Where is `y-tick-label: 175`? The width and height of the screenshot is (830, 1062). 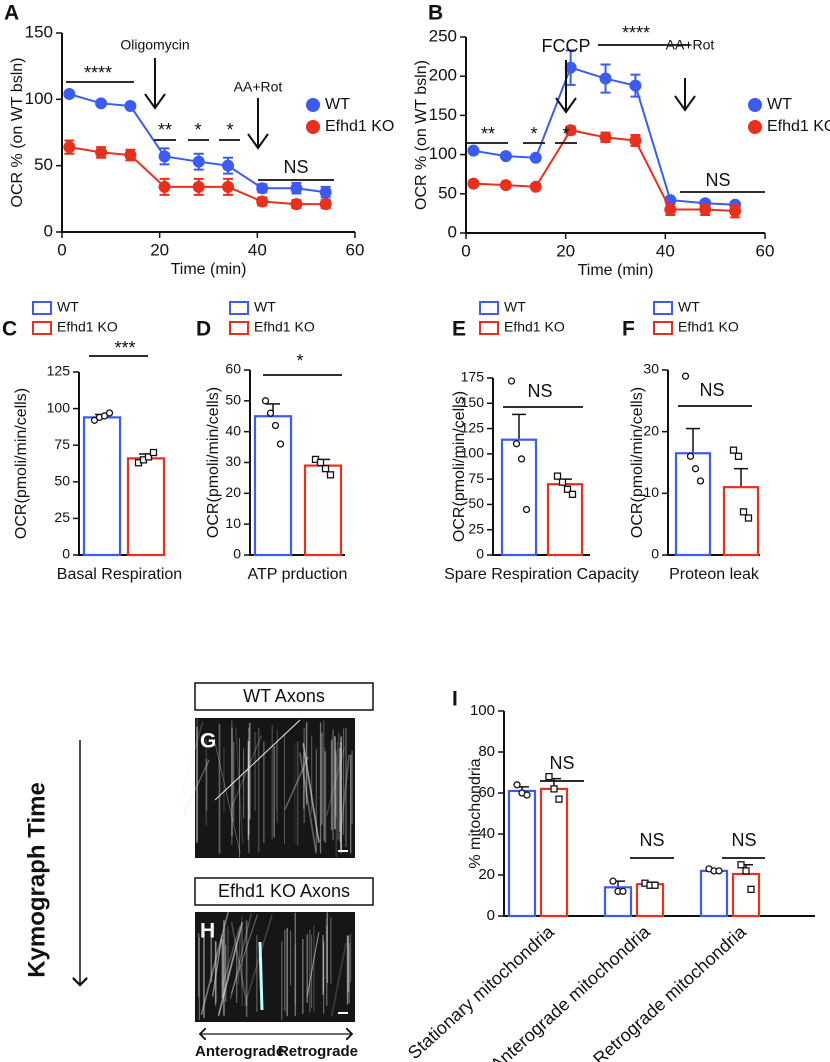 y-tick-label: 175 is located at coordinates (473, 377).